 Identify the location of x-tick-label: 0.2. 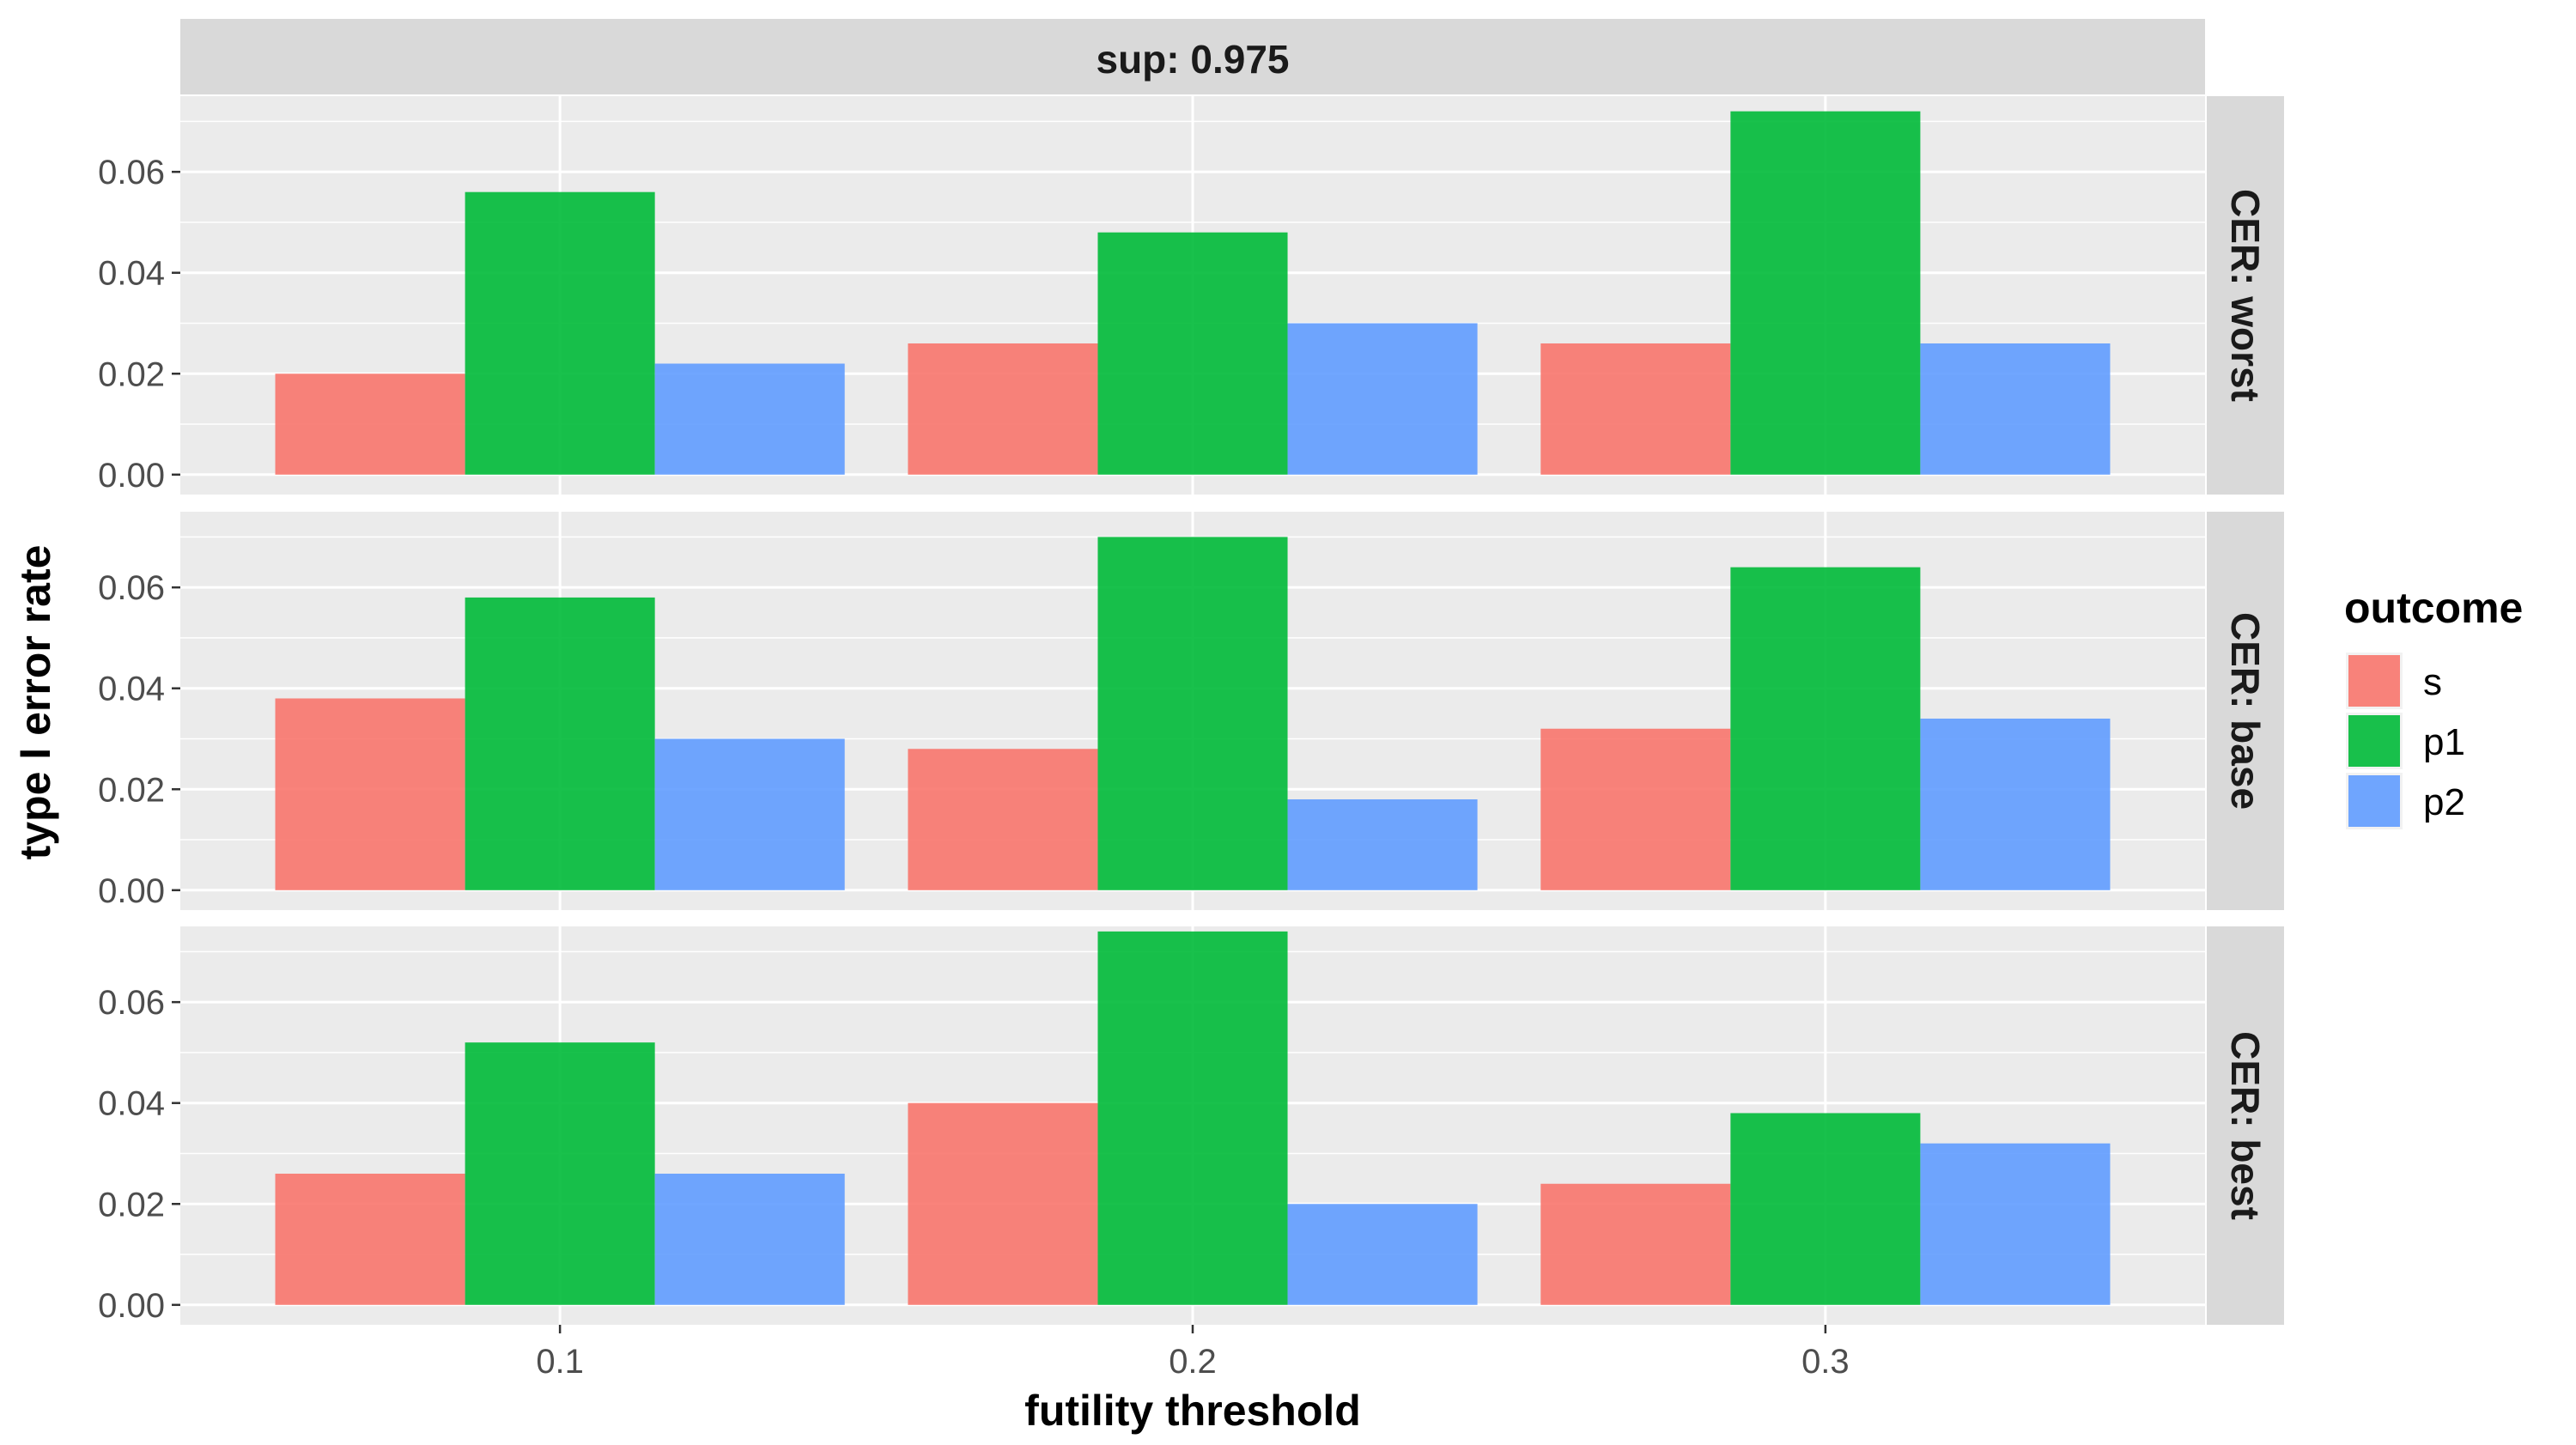
(1193, 1362).